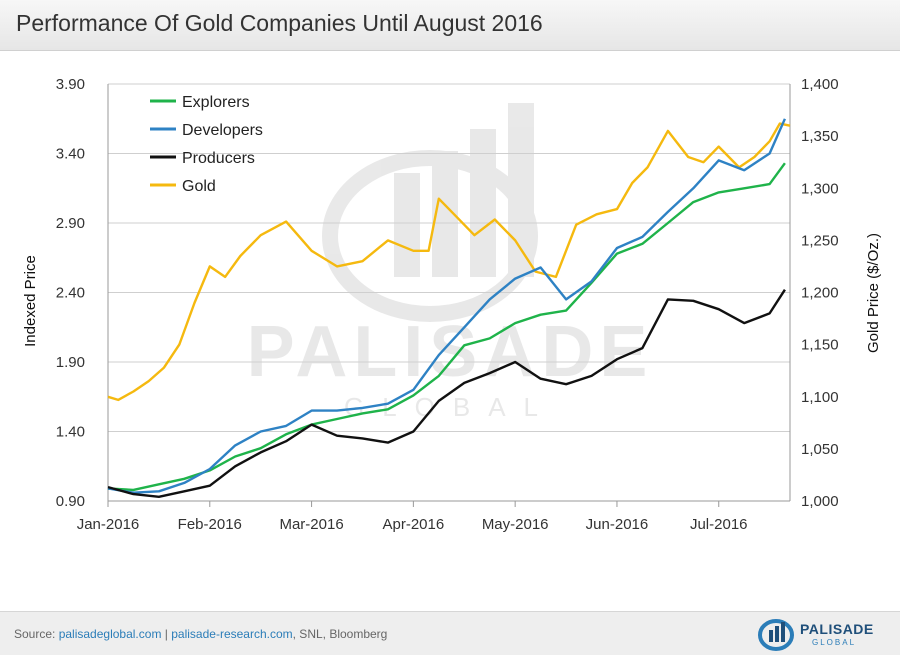 Image resolution: width=900 pixels, height=657 pixels. Describe the element at coordinates (199, 186) in the screenshot. I see `legend-label-gold: Gold` at that location.